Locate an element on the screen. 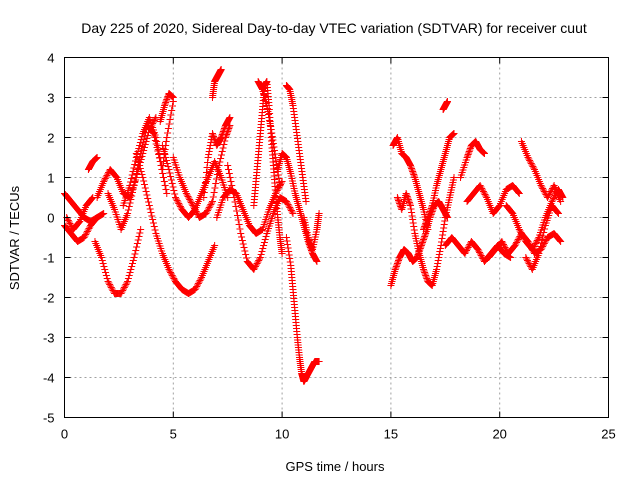 The height and width of the screenshot is (480, 640). series-s25 is located at coordinates (425, 231).